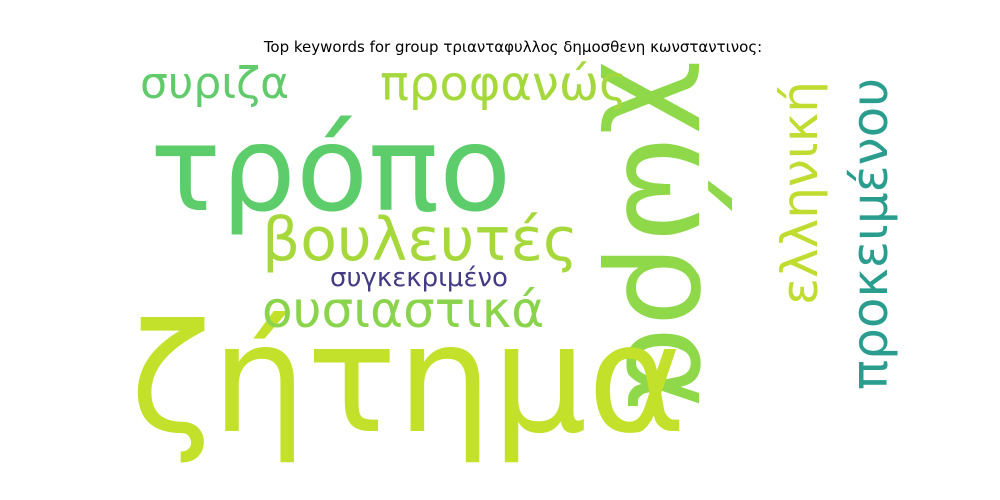 The width and height of the screenshot is (1000, 500). Describe the element at coordinates (800, 193) in the screenshot. I see `word-elliniki: ελληνική` at that location.